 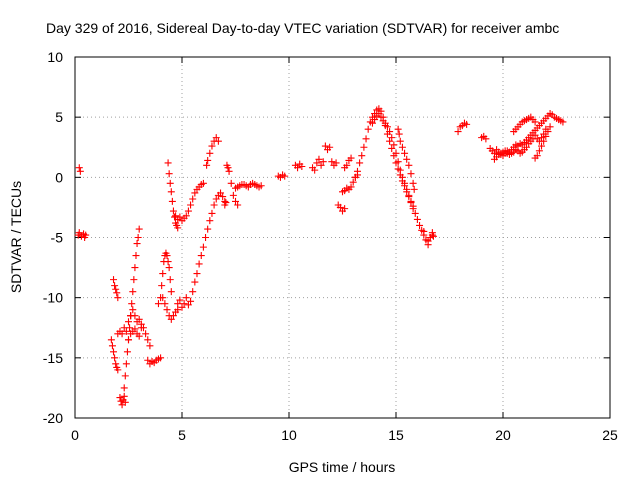 I want to click on y-tick-label: 5, so click(x=59, y=117).